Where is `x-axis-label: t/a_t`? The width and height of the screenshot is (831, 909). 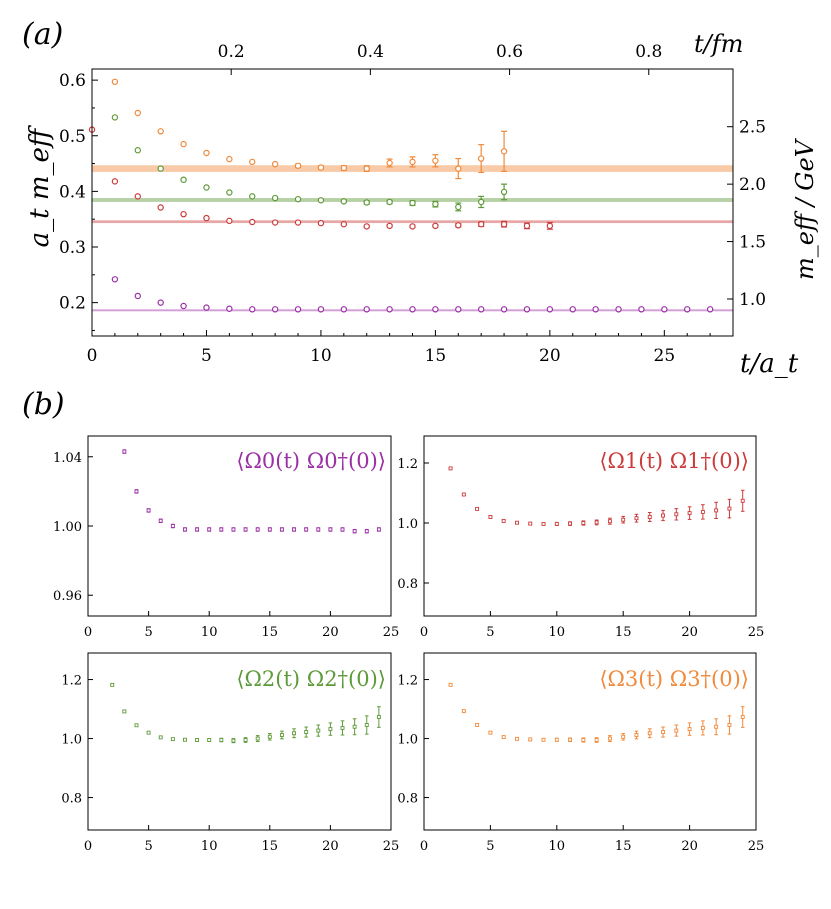 x-axis-label: t/a_t is located at coordinates (769, 364).